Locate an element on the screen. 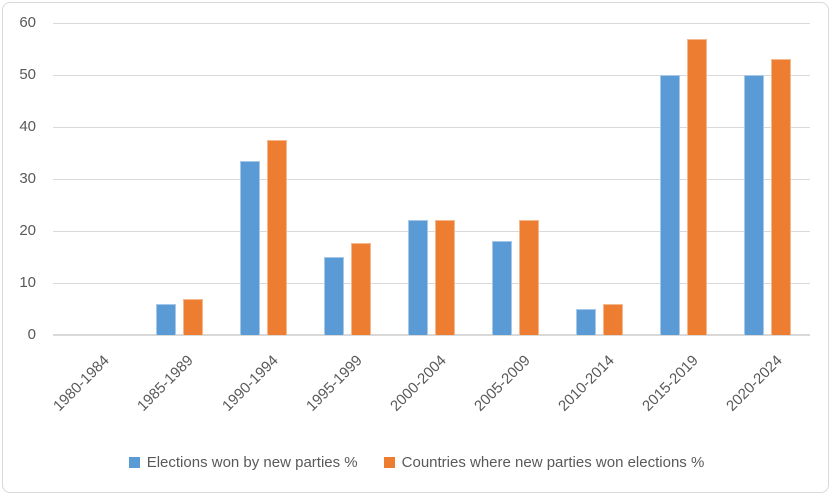 This screenshot has width=833, height=499. bar-blue-2000-2004 is located at coordinates (418, 277).